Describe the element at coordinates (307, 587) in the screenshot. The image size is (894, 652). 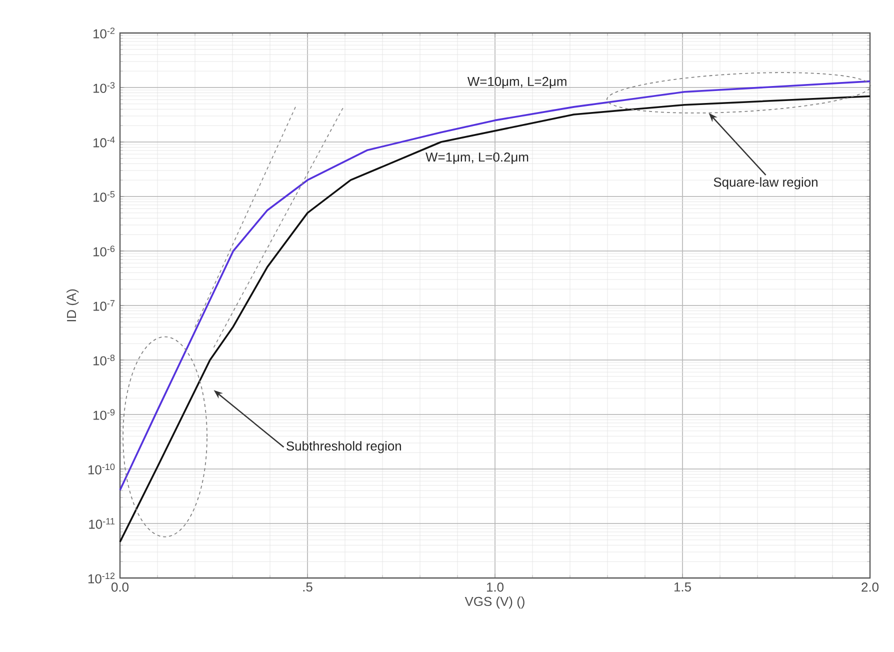
I see `x-tick-label: .5` at that location.